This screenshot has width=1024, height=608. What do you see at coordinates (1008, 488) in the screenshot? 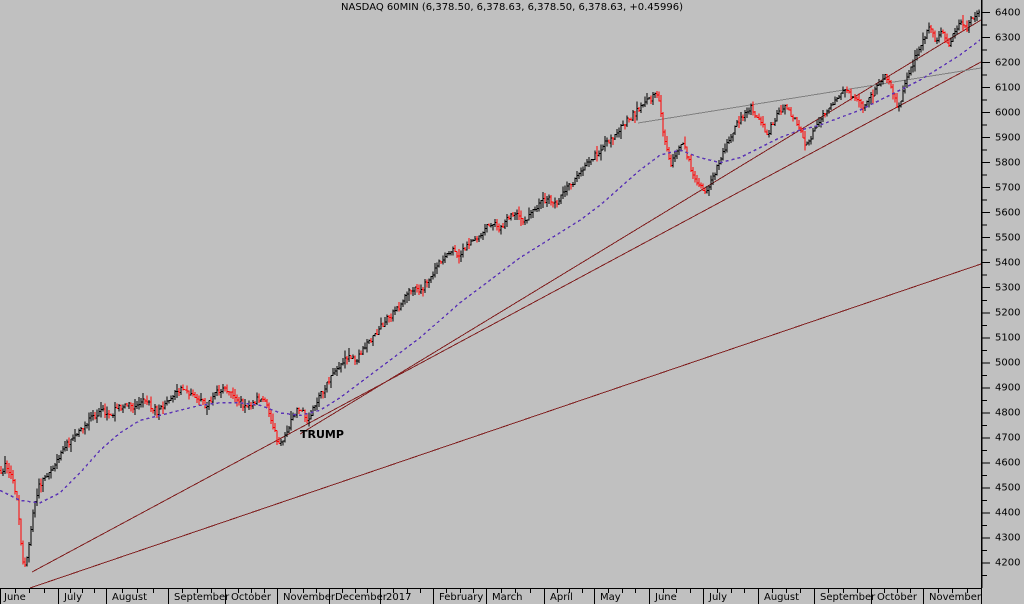
I see `price-axis-label: 4500` at bounding box center [1008, 488].